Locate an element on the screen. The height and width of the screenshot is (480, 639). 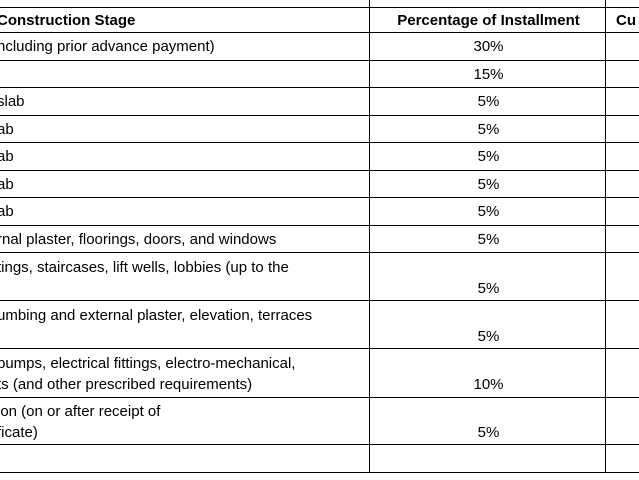
column-divider-stage is located at coordinates (369, 236).